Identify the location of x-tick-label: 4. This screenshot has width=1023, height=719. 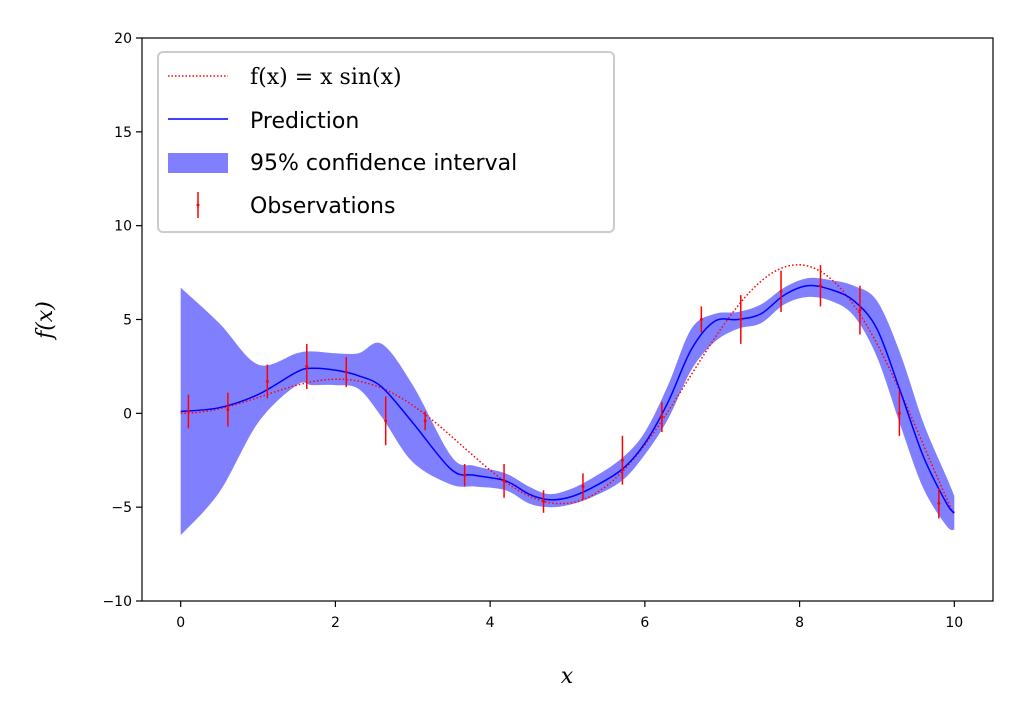
(490, 623).